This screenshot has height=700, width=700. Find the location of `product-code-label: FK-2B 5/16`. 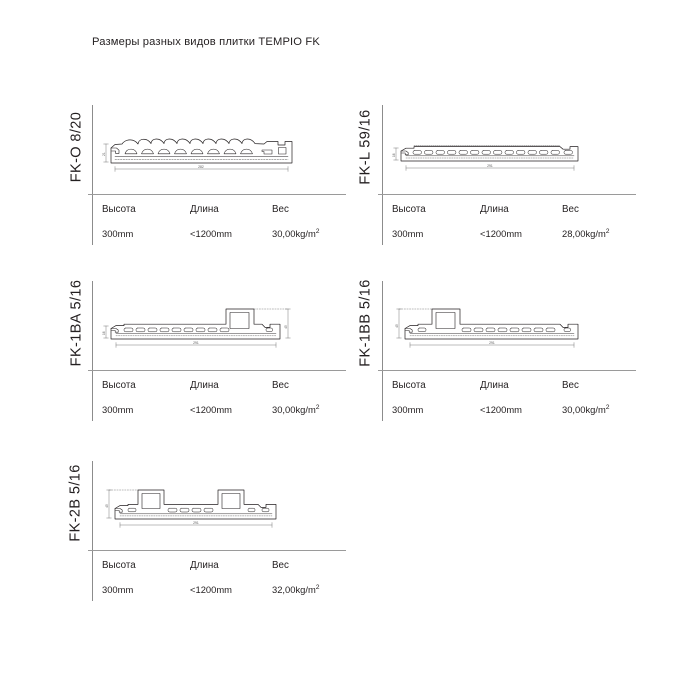

product-code-label: FK-2B 5/16 is located at coordinates (76, 503).